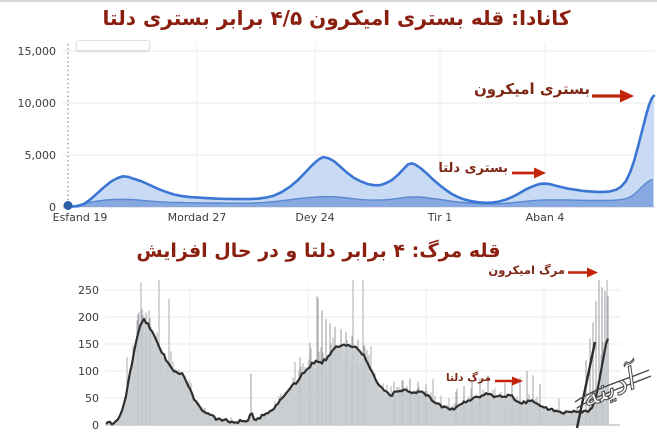  I want to click on delta-hospitalization-line, so click(360, 193).